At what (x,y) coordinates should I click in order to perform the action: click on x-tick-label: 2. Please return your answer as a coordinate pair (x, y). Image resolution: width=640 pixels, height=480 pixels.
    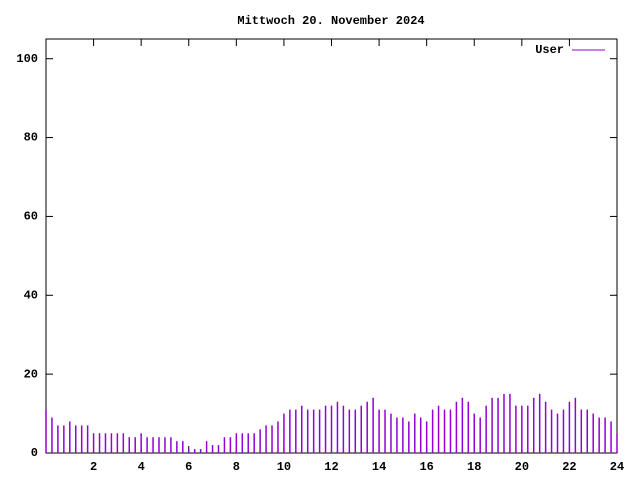
    Looking at the image, I should click on (93, 467).